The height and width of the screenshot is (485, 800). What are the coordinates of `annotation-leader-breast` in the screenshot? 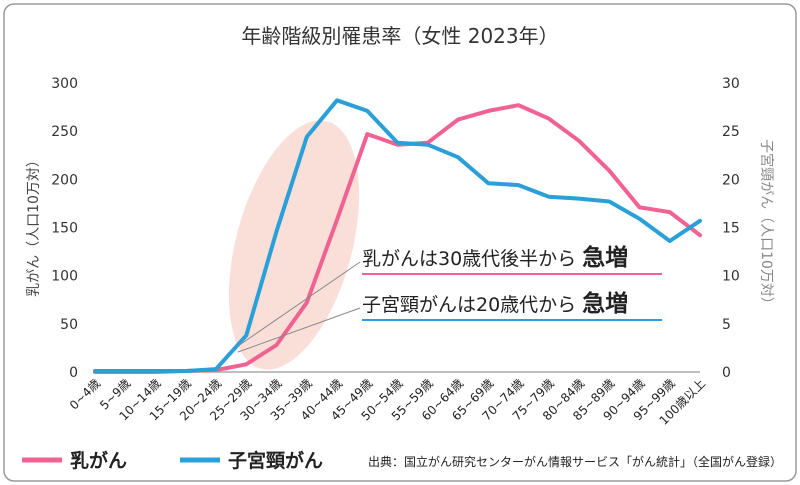 It's located at (299, 304).